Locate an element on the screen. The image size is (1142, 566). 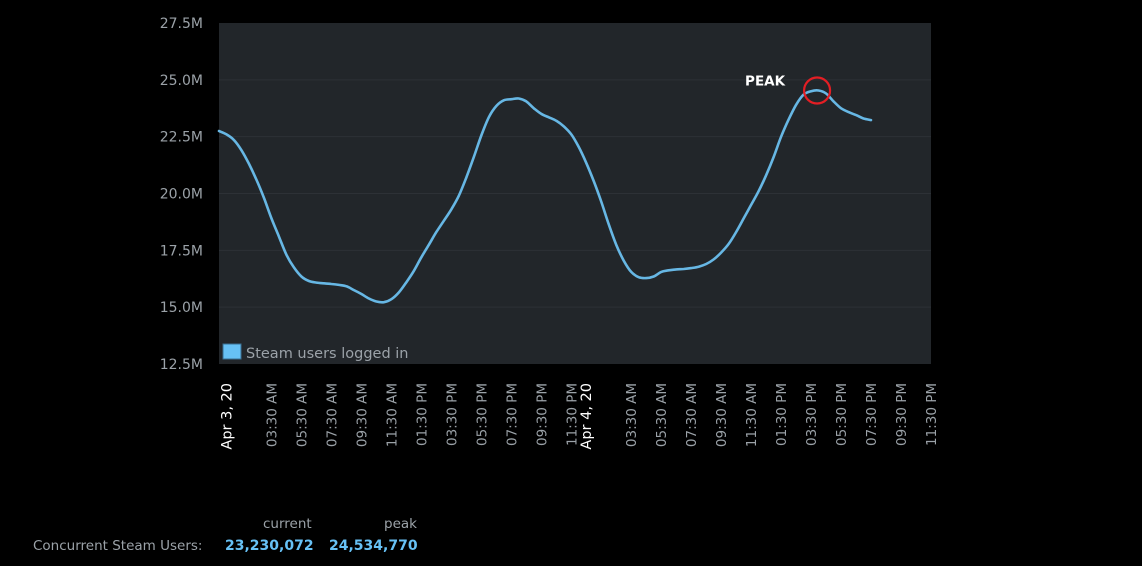
y-tick-label: 15.0M is located at coordinates (181, 308).